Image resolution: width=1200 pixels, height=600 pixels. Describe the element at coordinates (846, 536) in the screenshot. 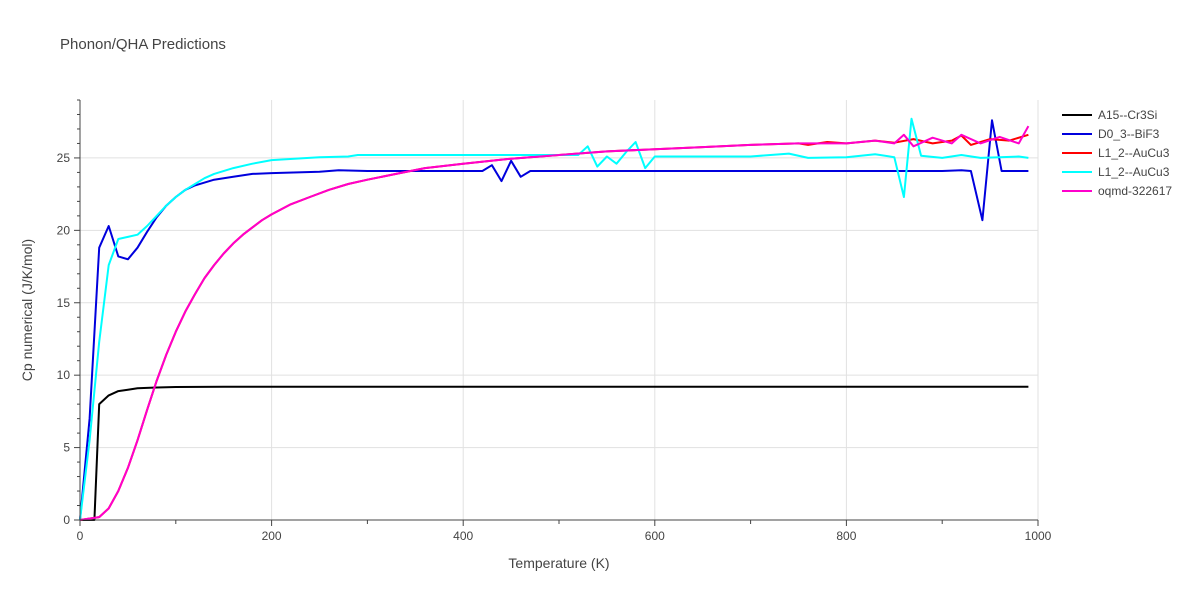

I see `x-tick-label: 800` at that location.